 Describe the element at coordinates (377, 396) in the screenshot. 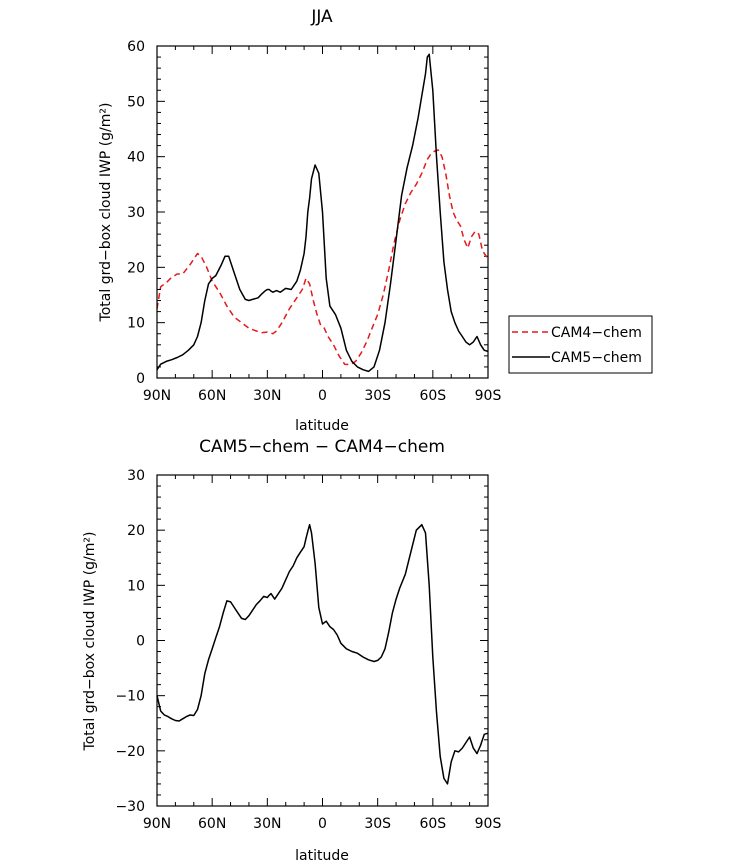

I see `top-x-tick-label: 30S` at that location.